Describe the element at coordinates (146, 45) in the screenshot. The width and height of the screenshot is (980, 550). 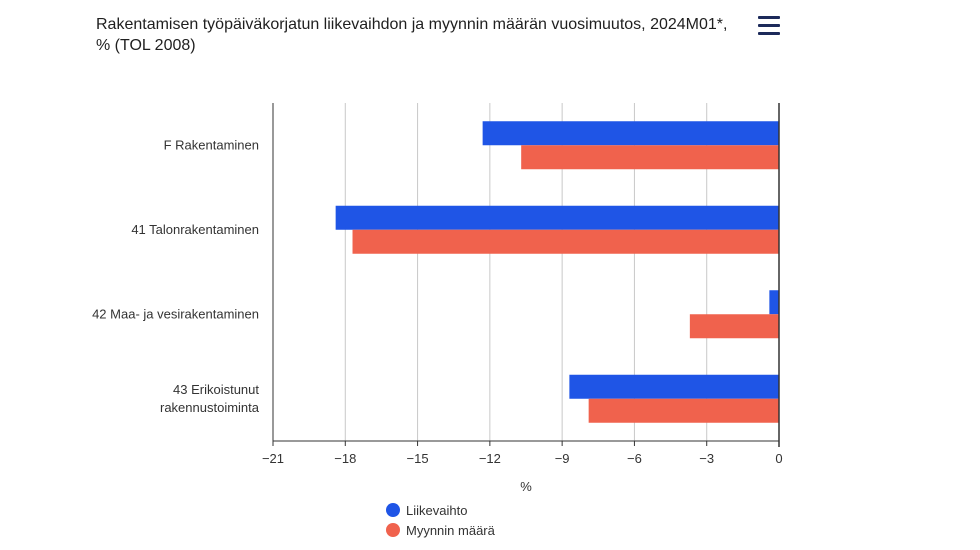
I see `chart-title-line-2: % (TOL 2008)` at that location.